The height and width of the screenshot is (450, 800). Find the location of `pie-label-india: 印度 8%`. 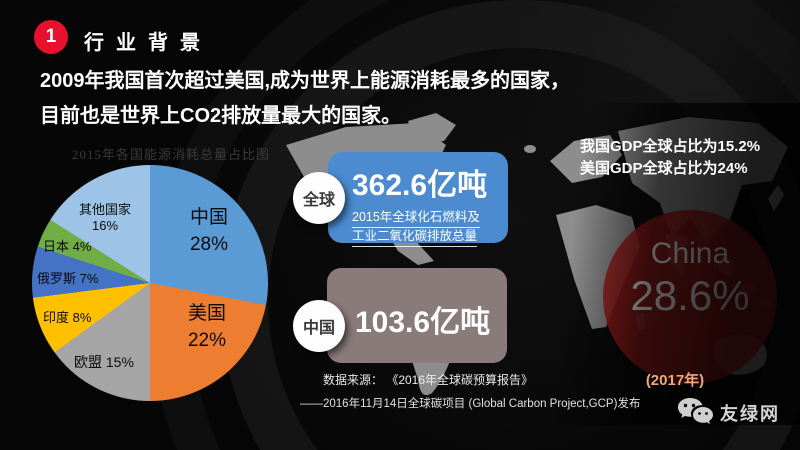

pie-label-india: 印度 8% is located at coordinates (67, 317).